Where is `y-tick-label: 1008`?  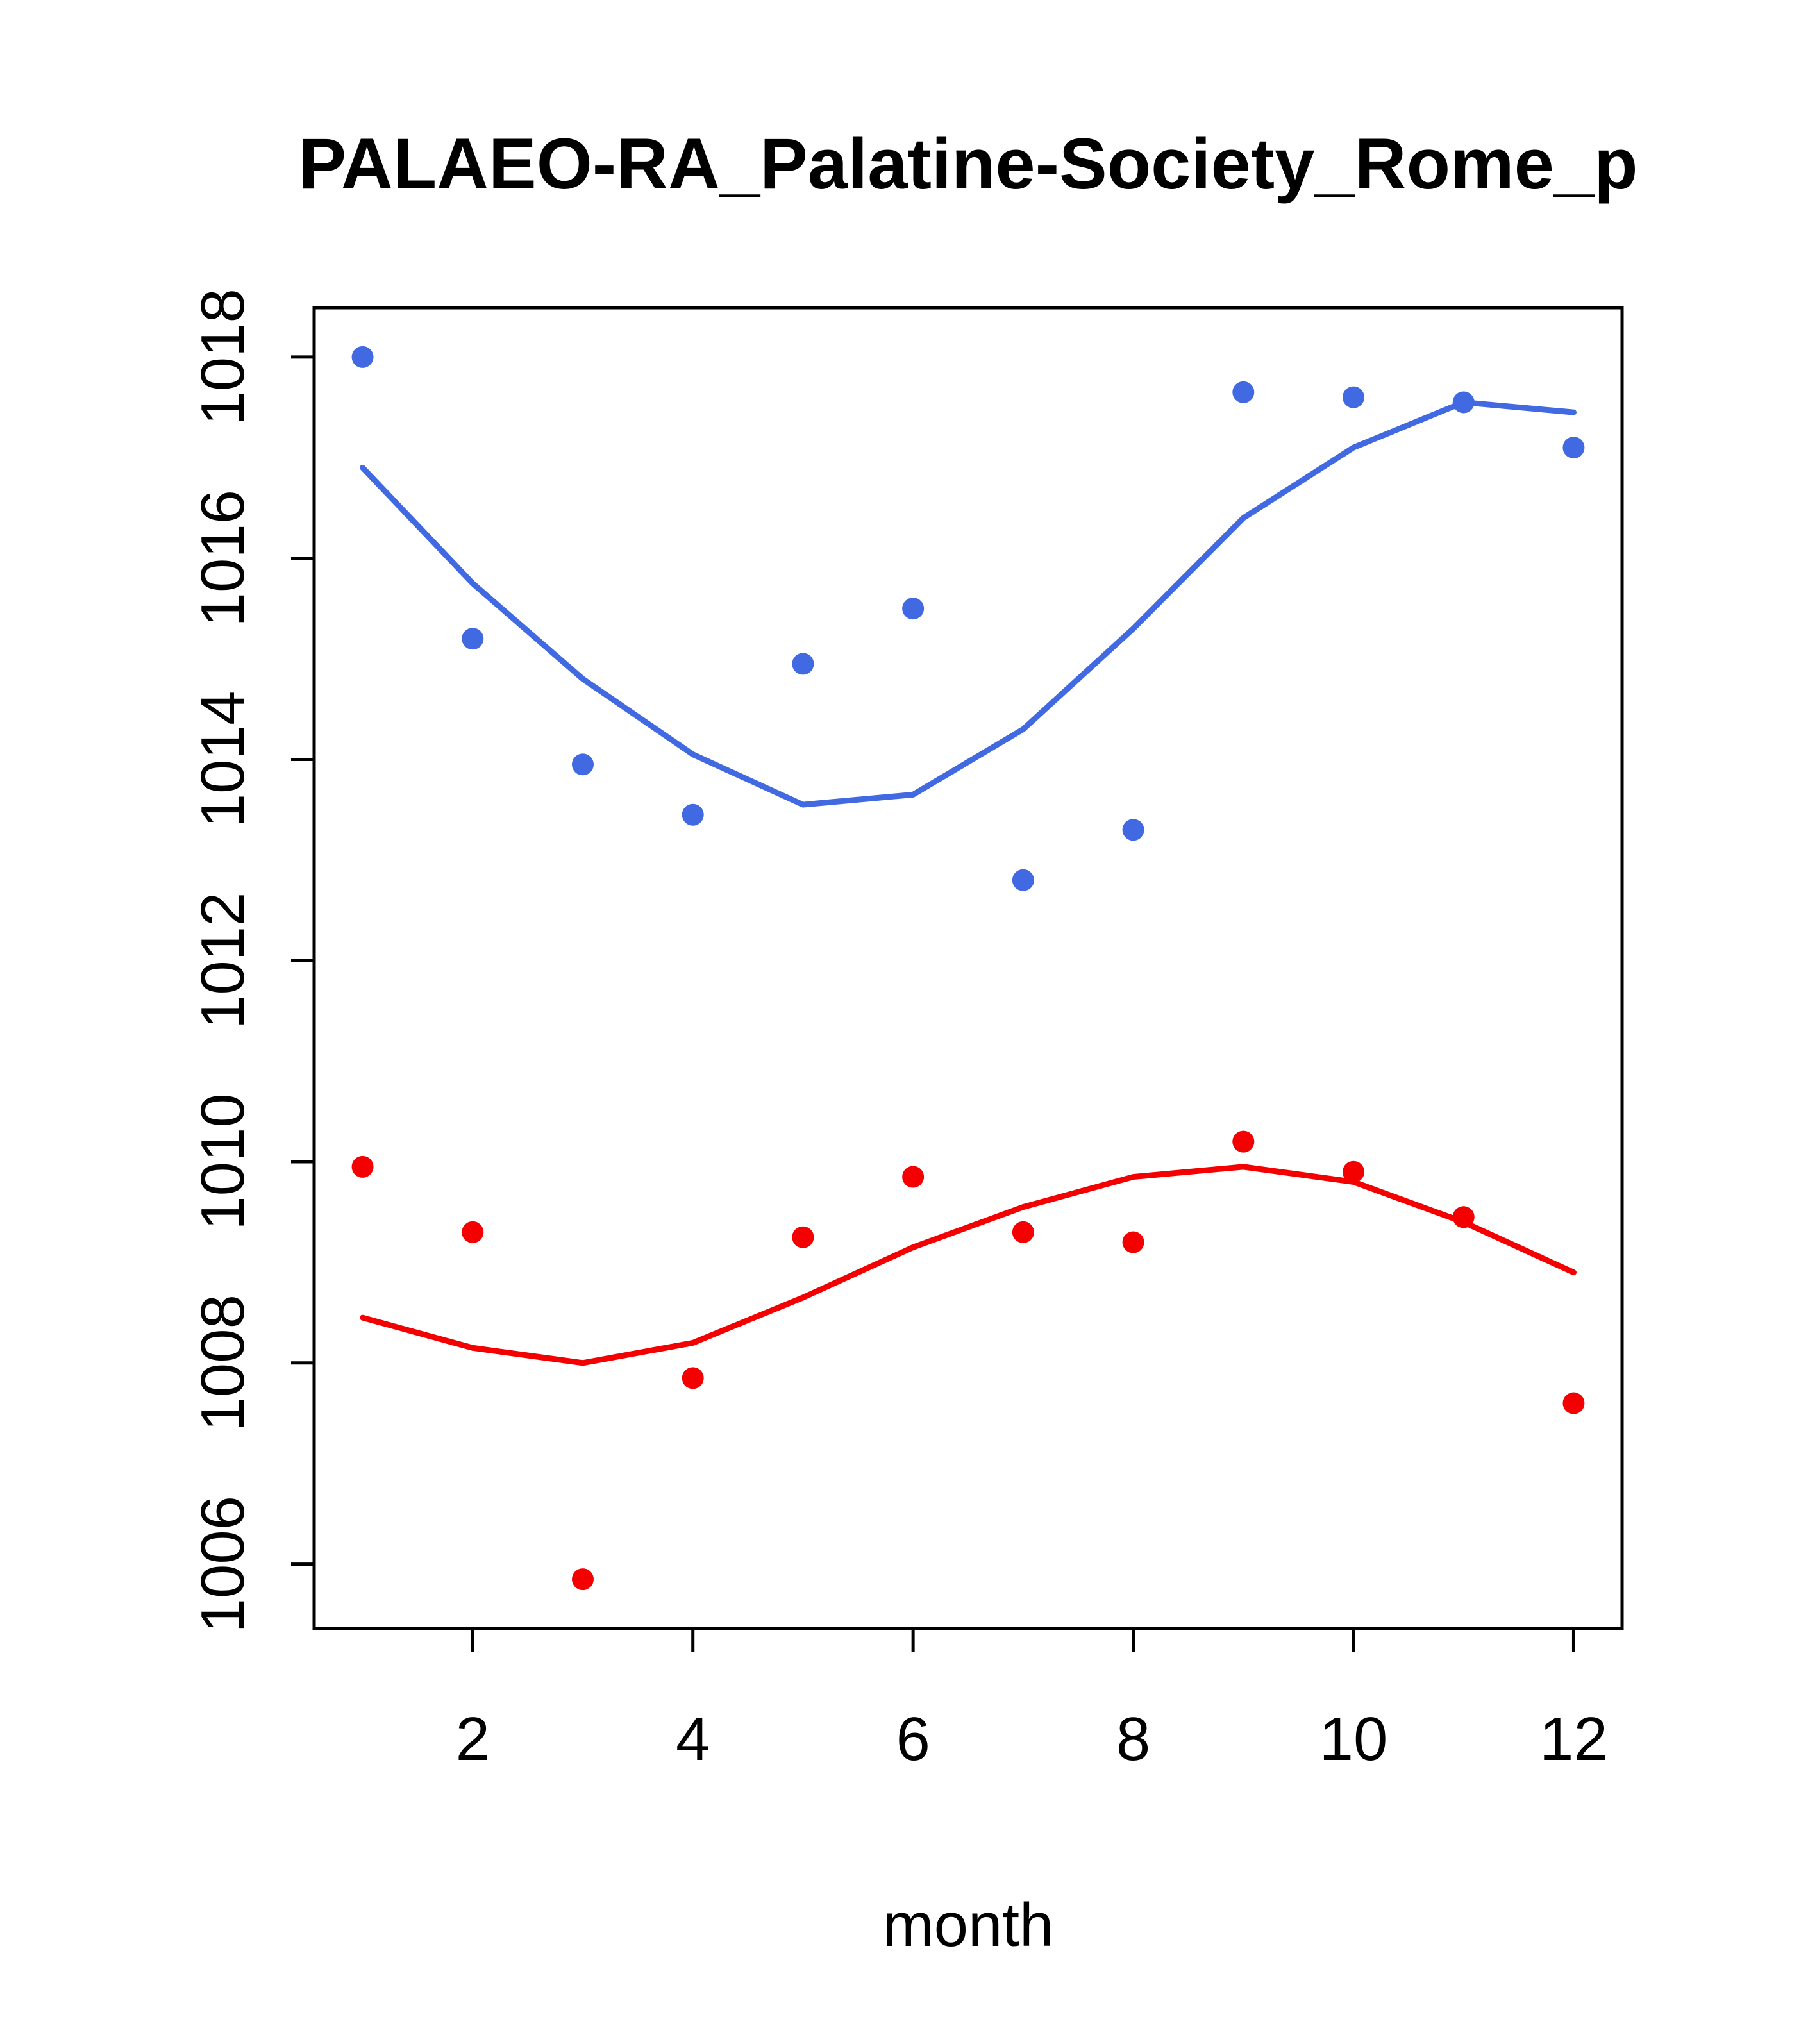 y-tick-label: 1008 is located at coordinates (223, 1363).